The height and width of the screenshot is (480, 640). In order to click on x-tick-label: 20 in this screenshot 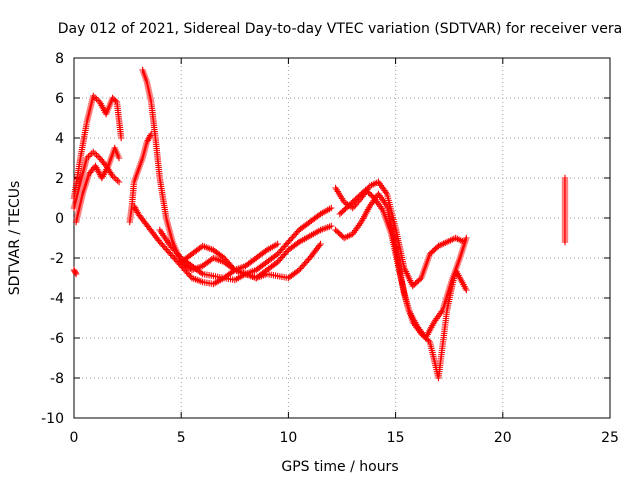, I will do `click(503, 438)`.